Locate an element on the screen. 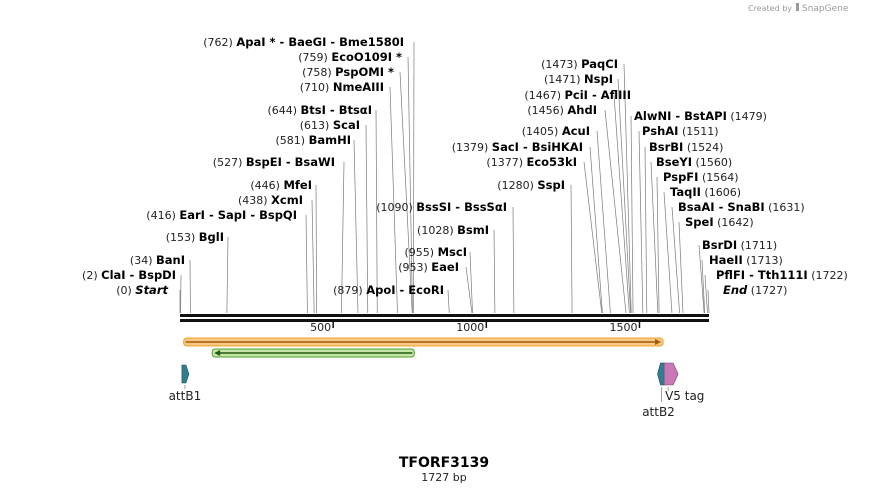 The height and width of the screenshot is (493, 889). enzyme-site-label: (1471) NspI is located at coordinates (578, 79).